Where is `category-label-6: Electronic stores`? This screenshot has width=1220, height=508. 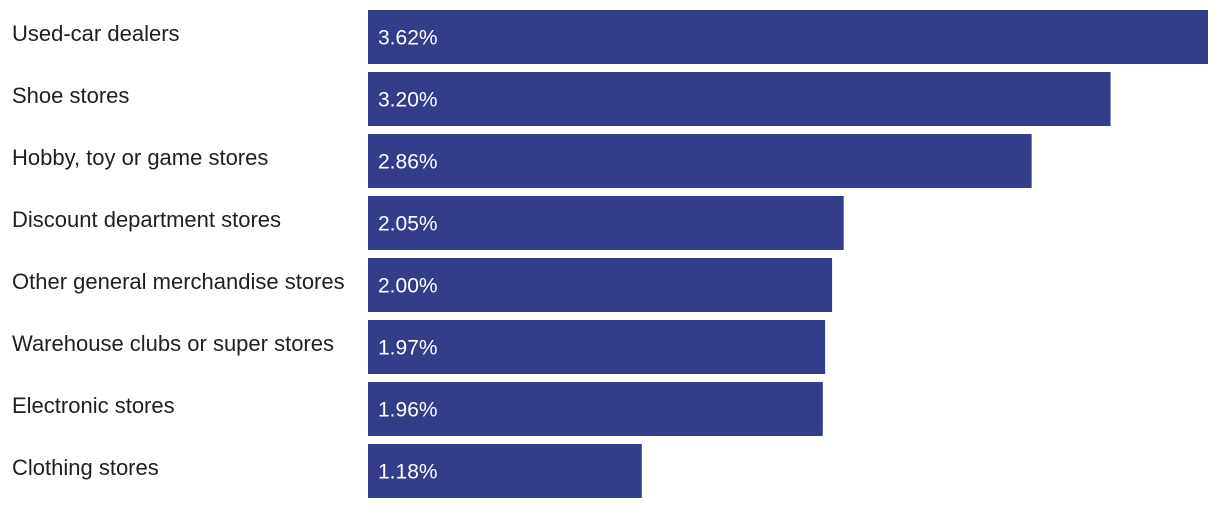 category-label-6: Electronic stores is located at coordinates (93, 405).